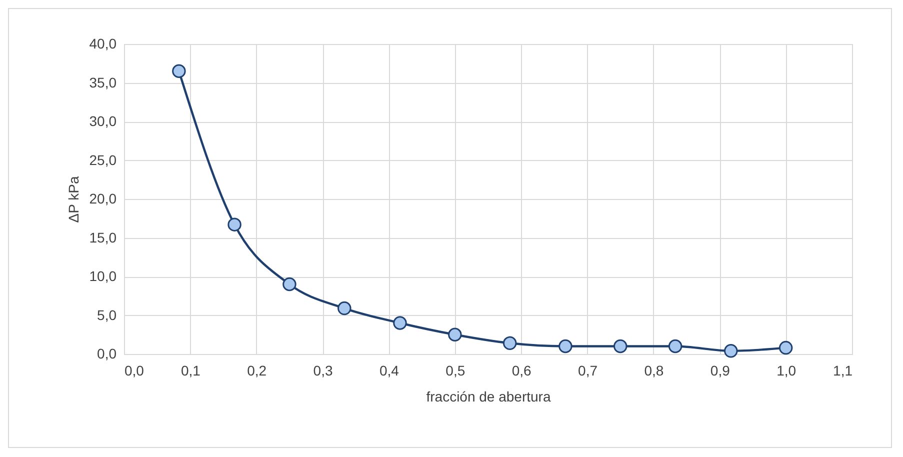 The image size is (903, 457). Describe the element at coordinates (103, 237) in the screenshot. I see `y-tick-label: 15,0` at that location.